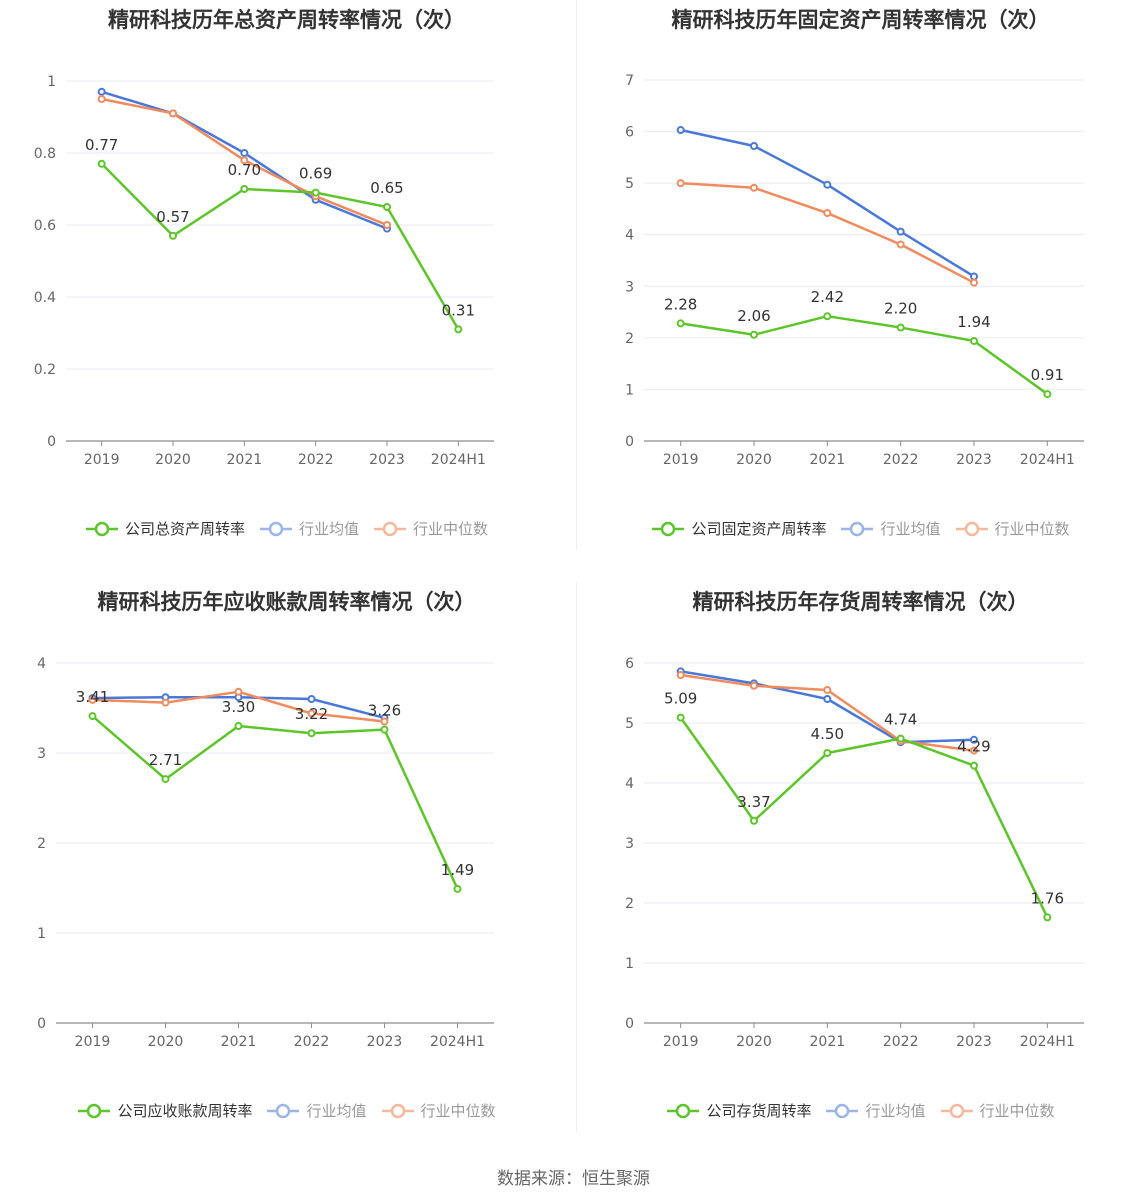  I want to click on y-tick-label: 5, so click(629, 184).